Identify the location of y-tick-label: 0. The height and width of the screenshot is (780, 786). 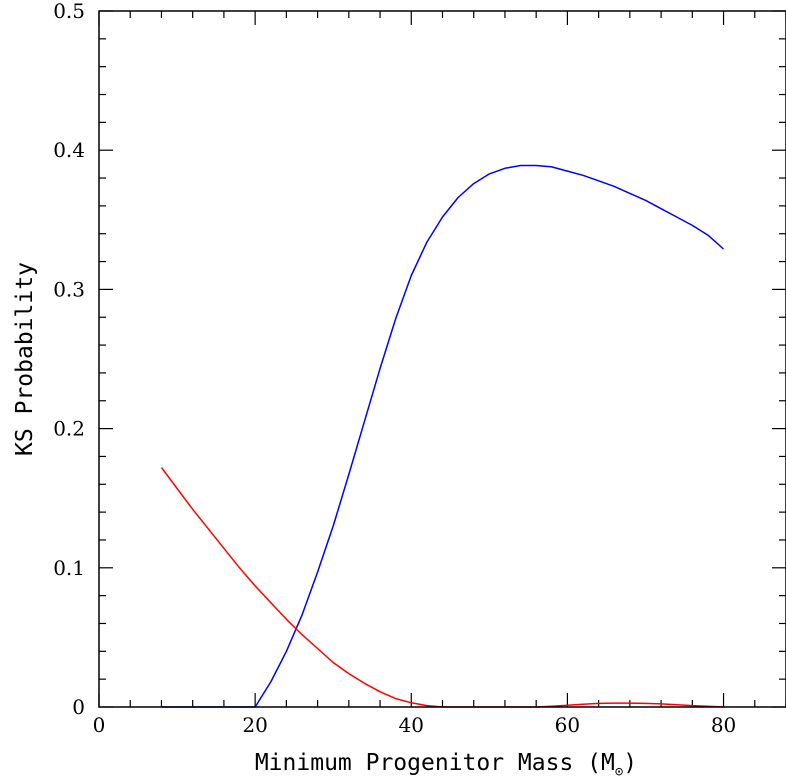
(78, 707).